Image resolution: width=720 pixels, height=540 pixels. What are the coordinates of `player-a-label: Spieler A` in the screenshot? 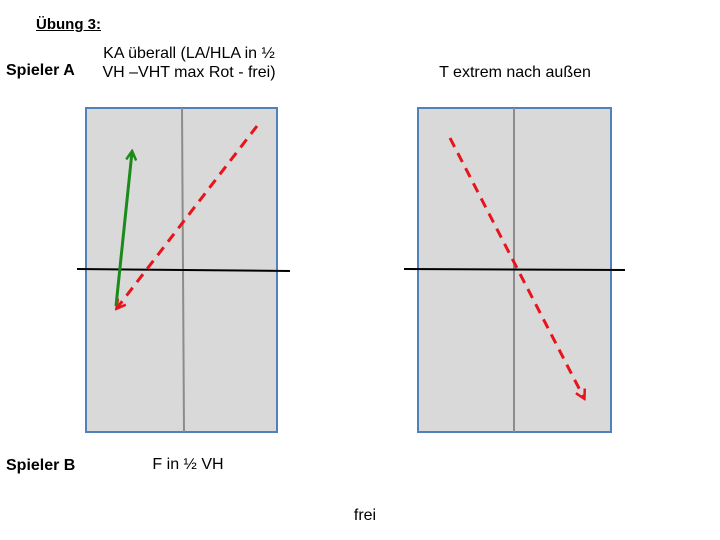 It's located at (40, 70).